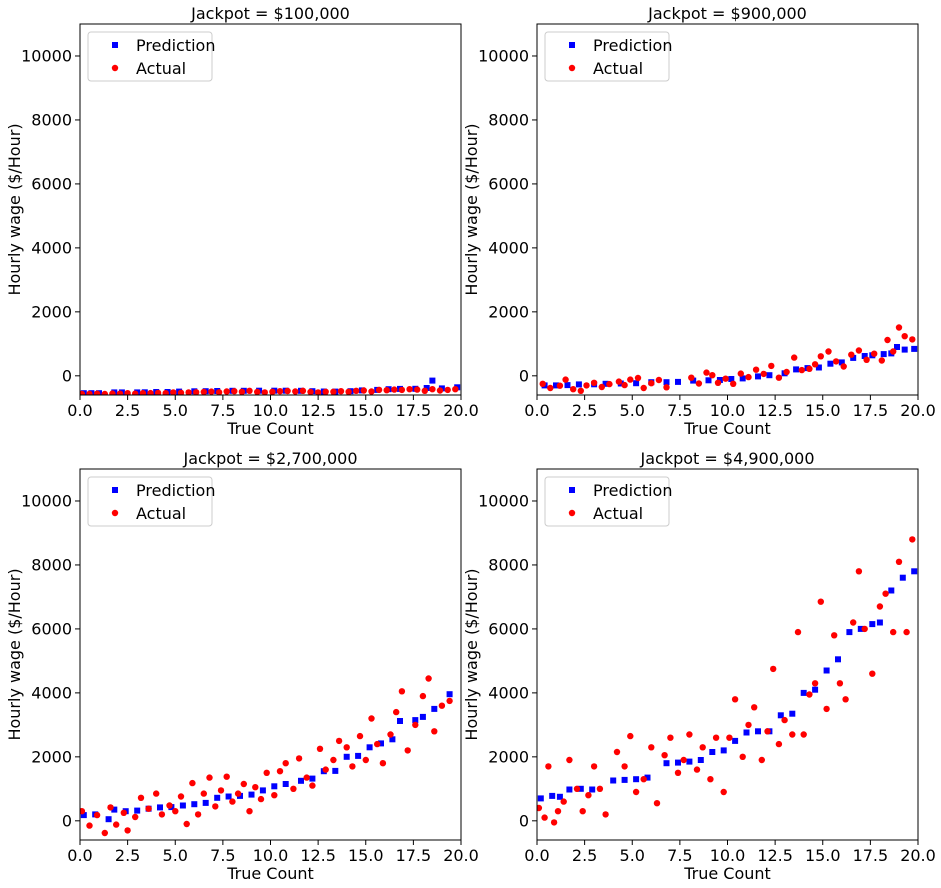  What do you see at coordinates (775, 410) in the screenshot?
I see `x-tick-label: 12.5` at bounding box center [775, 410].